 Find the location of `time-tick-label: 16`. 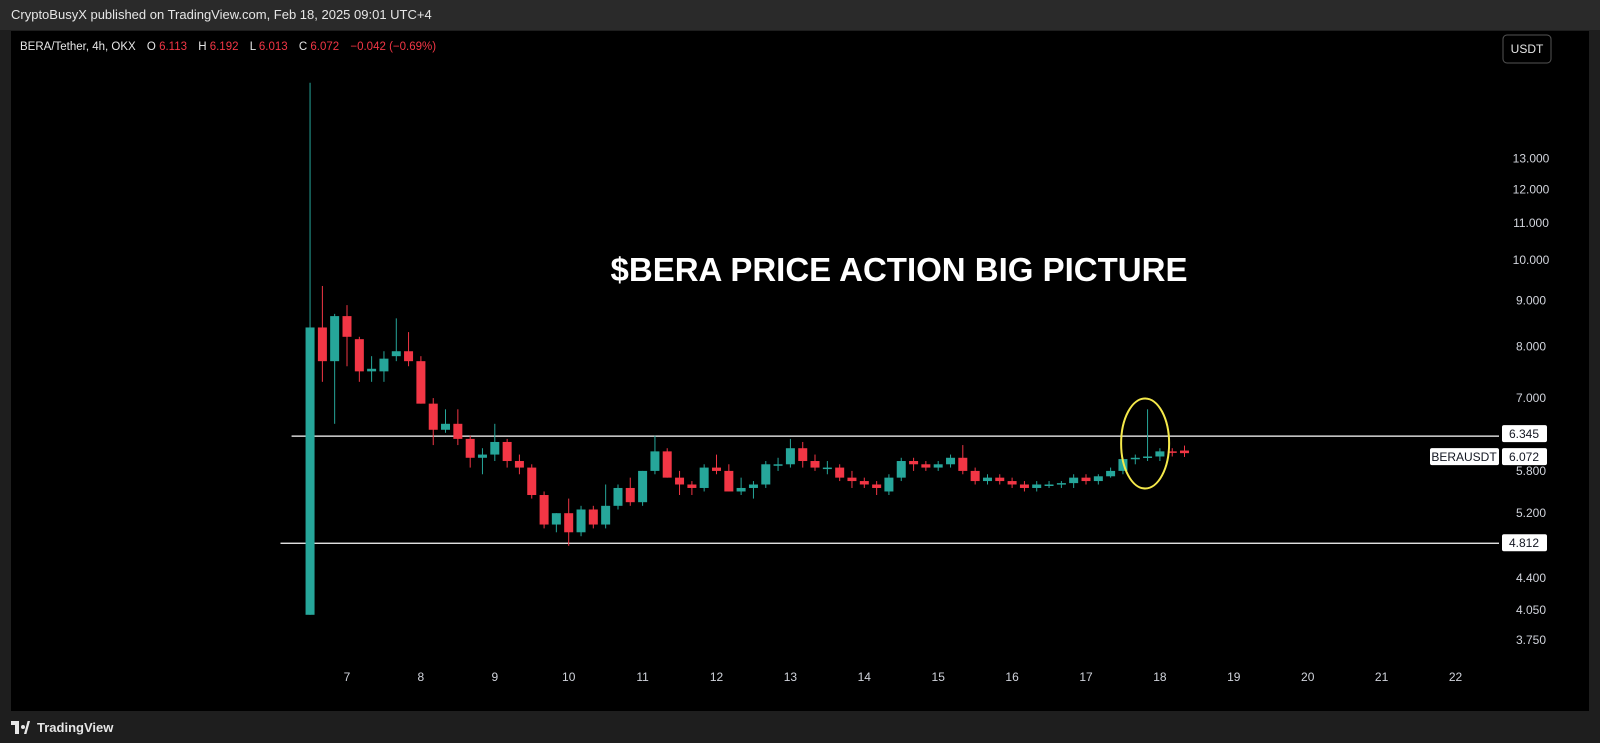

time-tick-label: 16 is located at coordinates (1012, 677).